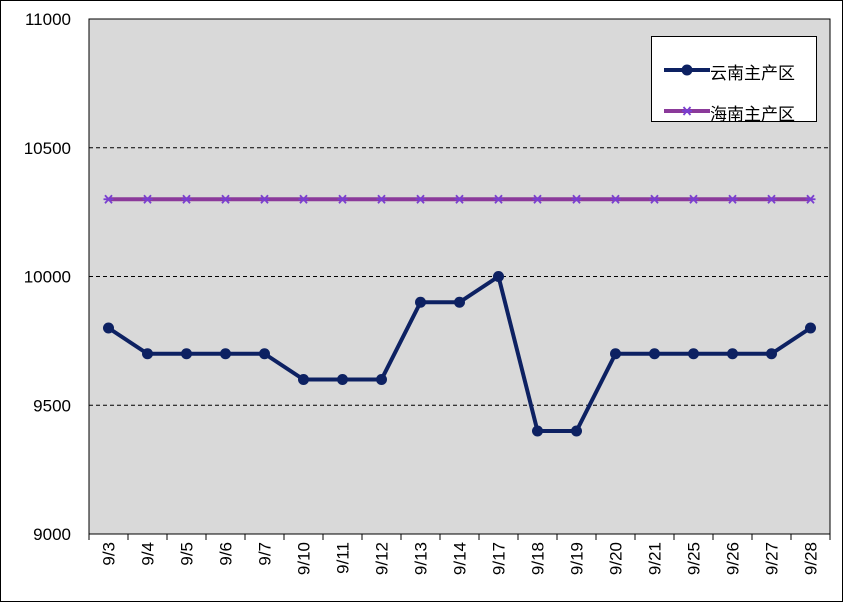 The height and width of the screenshot is (603, 843). What do you see at coordinates (687, 70) in the screenshot?
I see `legend-swatch-circle-marker` at bounding box center [687, 70].